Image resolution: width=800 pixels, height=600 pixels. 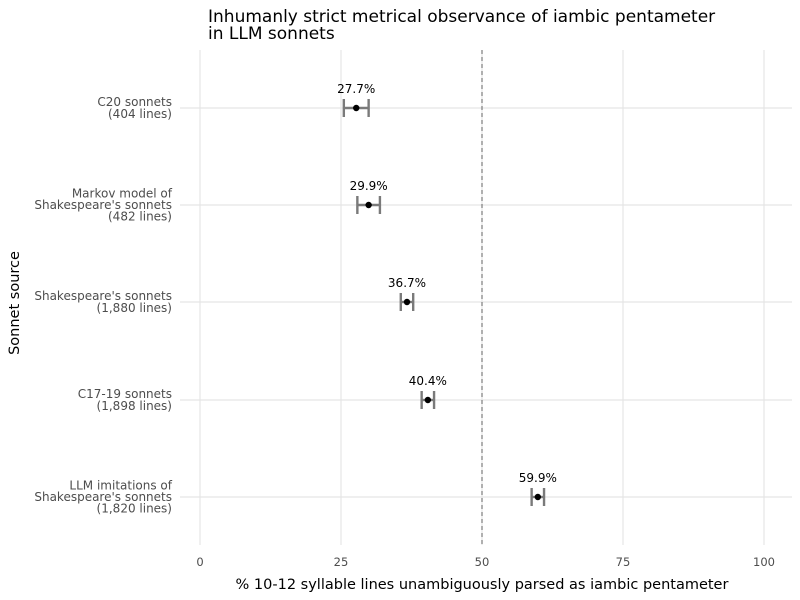 I want to click on x-tick-label: 0, so click(x=199, y=562).